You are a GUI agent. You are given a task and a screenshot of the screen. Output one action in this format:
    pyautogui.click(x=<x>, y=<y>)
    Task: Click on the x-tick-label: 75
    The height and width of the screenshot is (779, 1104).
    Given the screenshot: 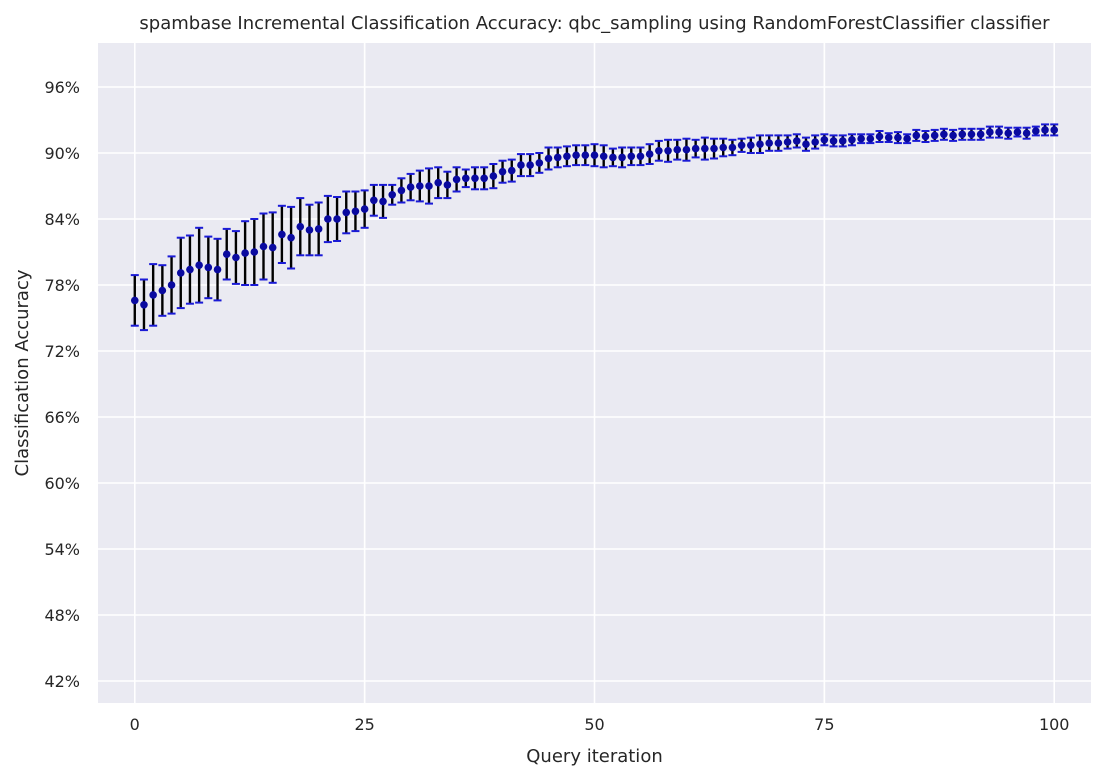 What is the action you would take?
    pyautogui.click(x=824, y=724)
    